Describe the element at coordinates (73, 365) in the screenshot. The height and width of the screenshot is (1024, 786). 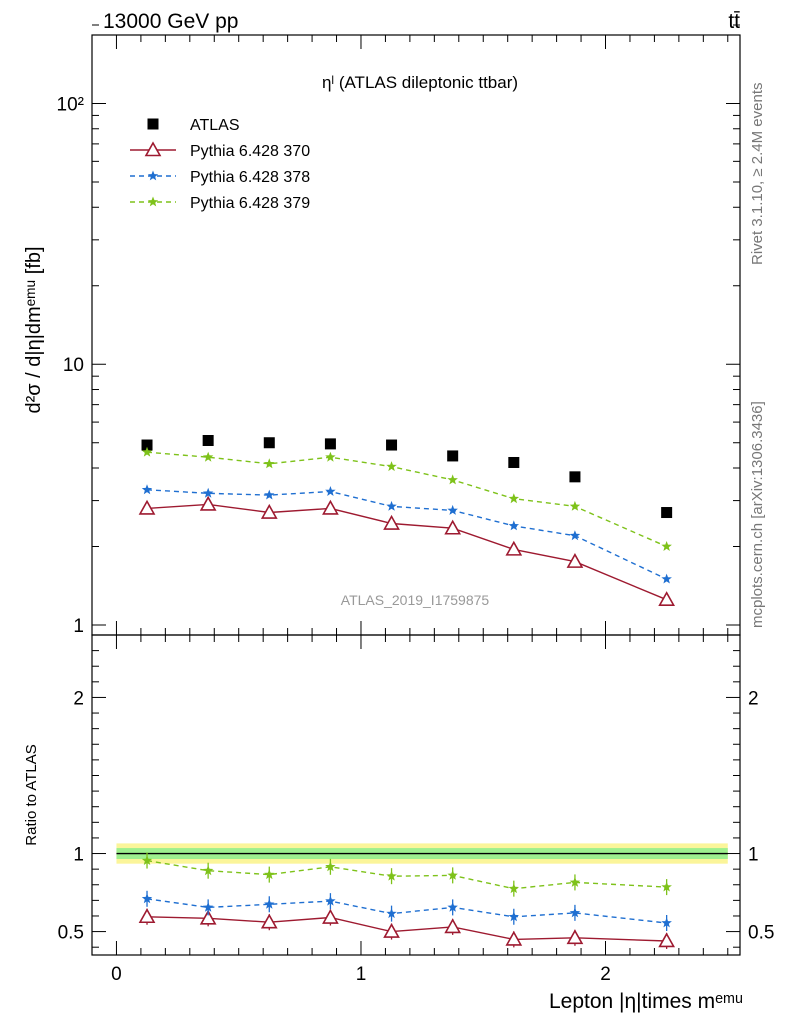
I see `main-y-tick-label: 10` at that location.